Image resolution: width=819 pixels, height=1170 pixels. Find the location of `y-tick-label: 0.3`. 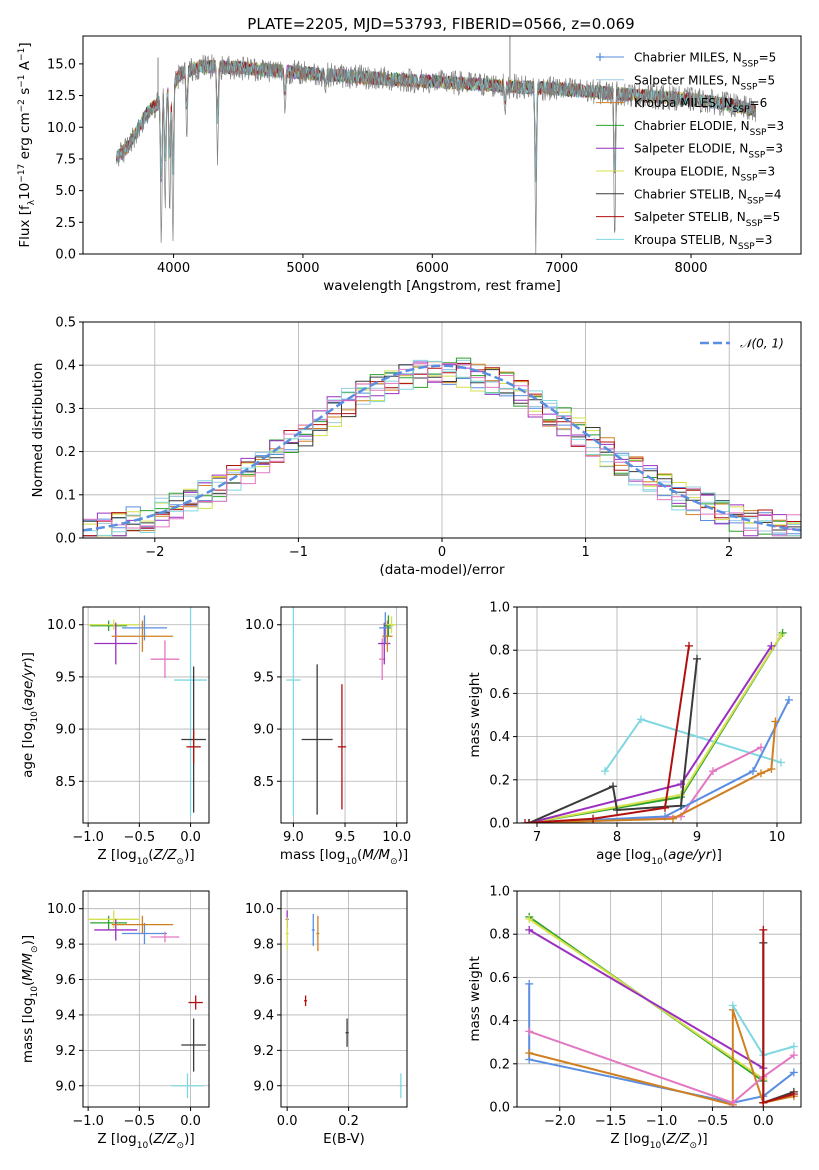

y-tick-label: 0.3 is located at coordinates (65, 409).